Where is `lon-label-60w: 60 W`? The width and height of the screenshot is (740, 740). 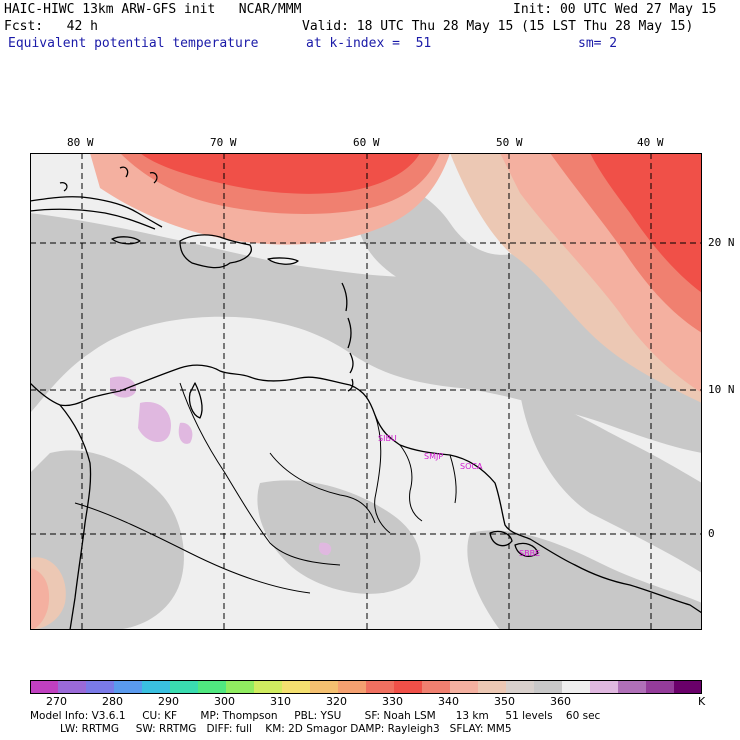
lon-label-60w: 60 W is located at coordinates (366, 142).